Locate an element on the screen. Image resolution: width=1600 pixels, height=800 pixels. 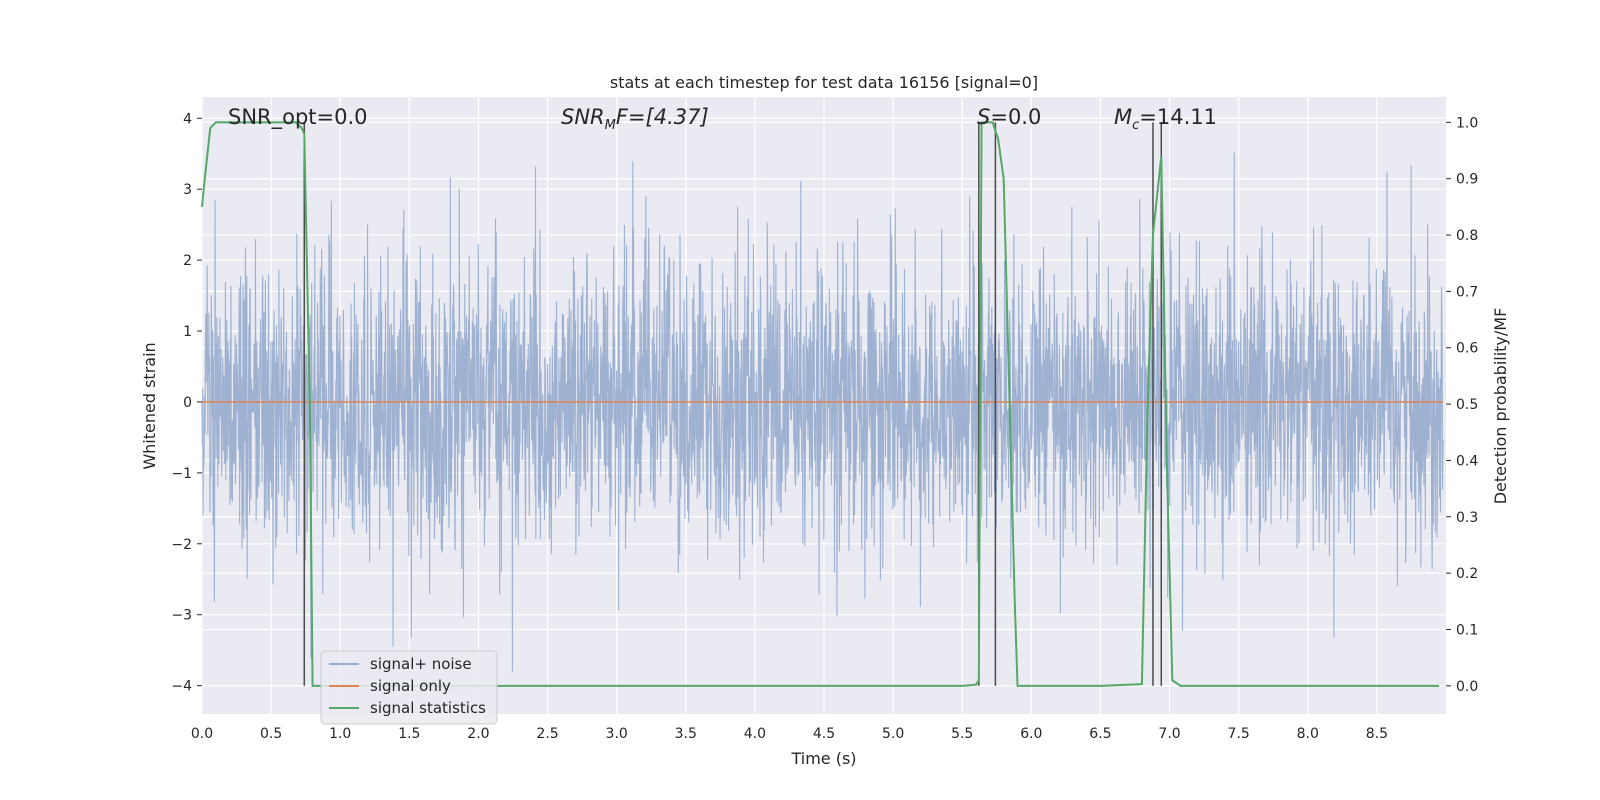
x-tick-label: 7.5 is located at coordinates (1239, 734).